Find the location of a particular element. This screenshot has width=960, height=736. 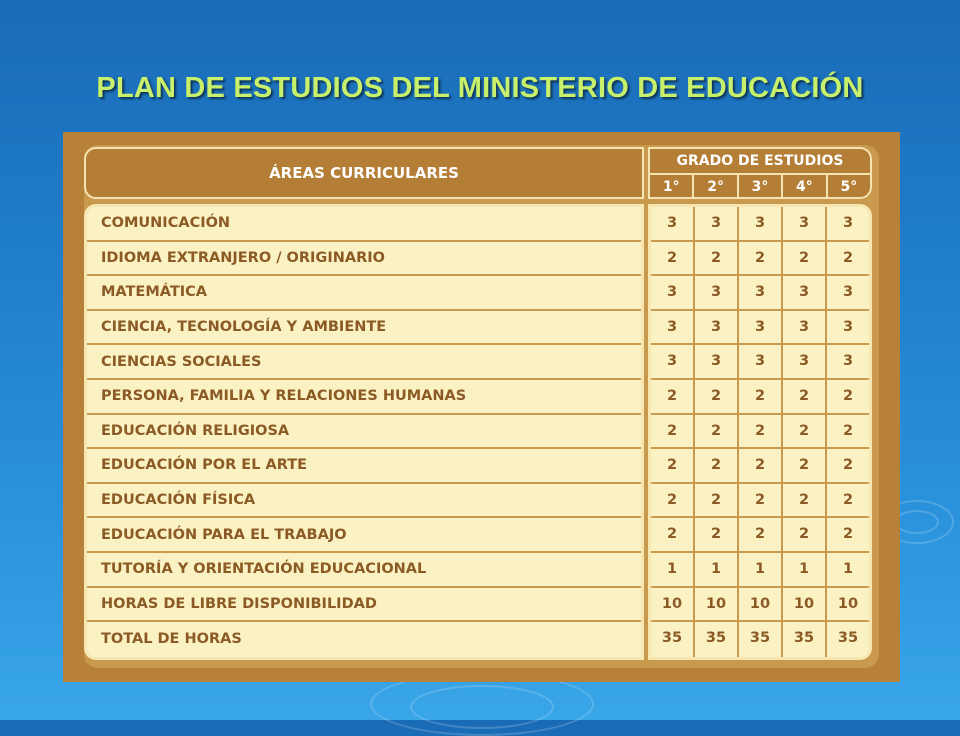

area-label: MATEMÁTICA is located at coordinates (154, 292).